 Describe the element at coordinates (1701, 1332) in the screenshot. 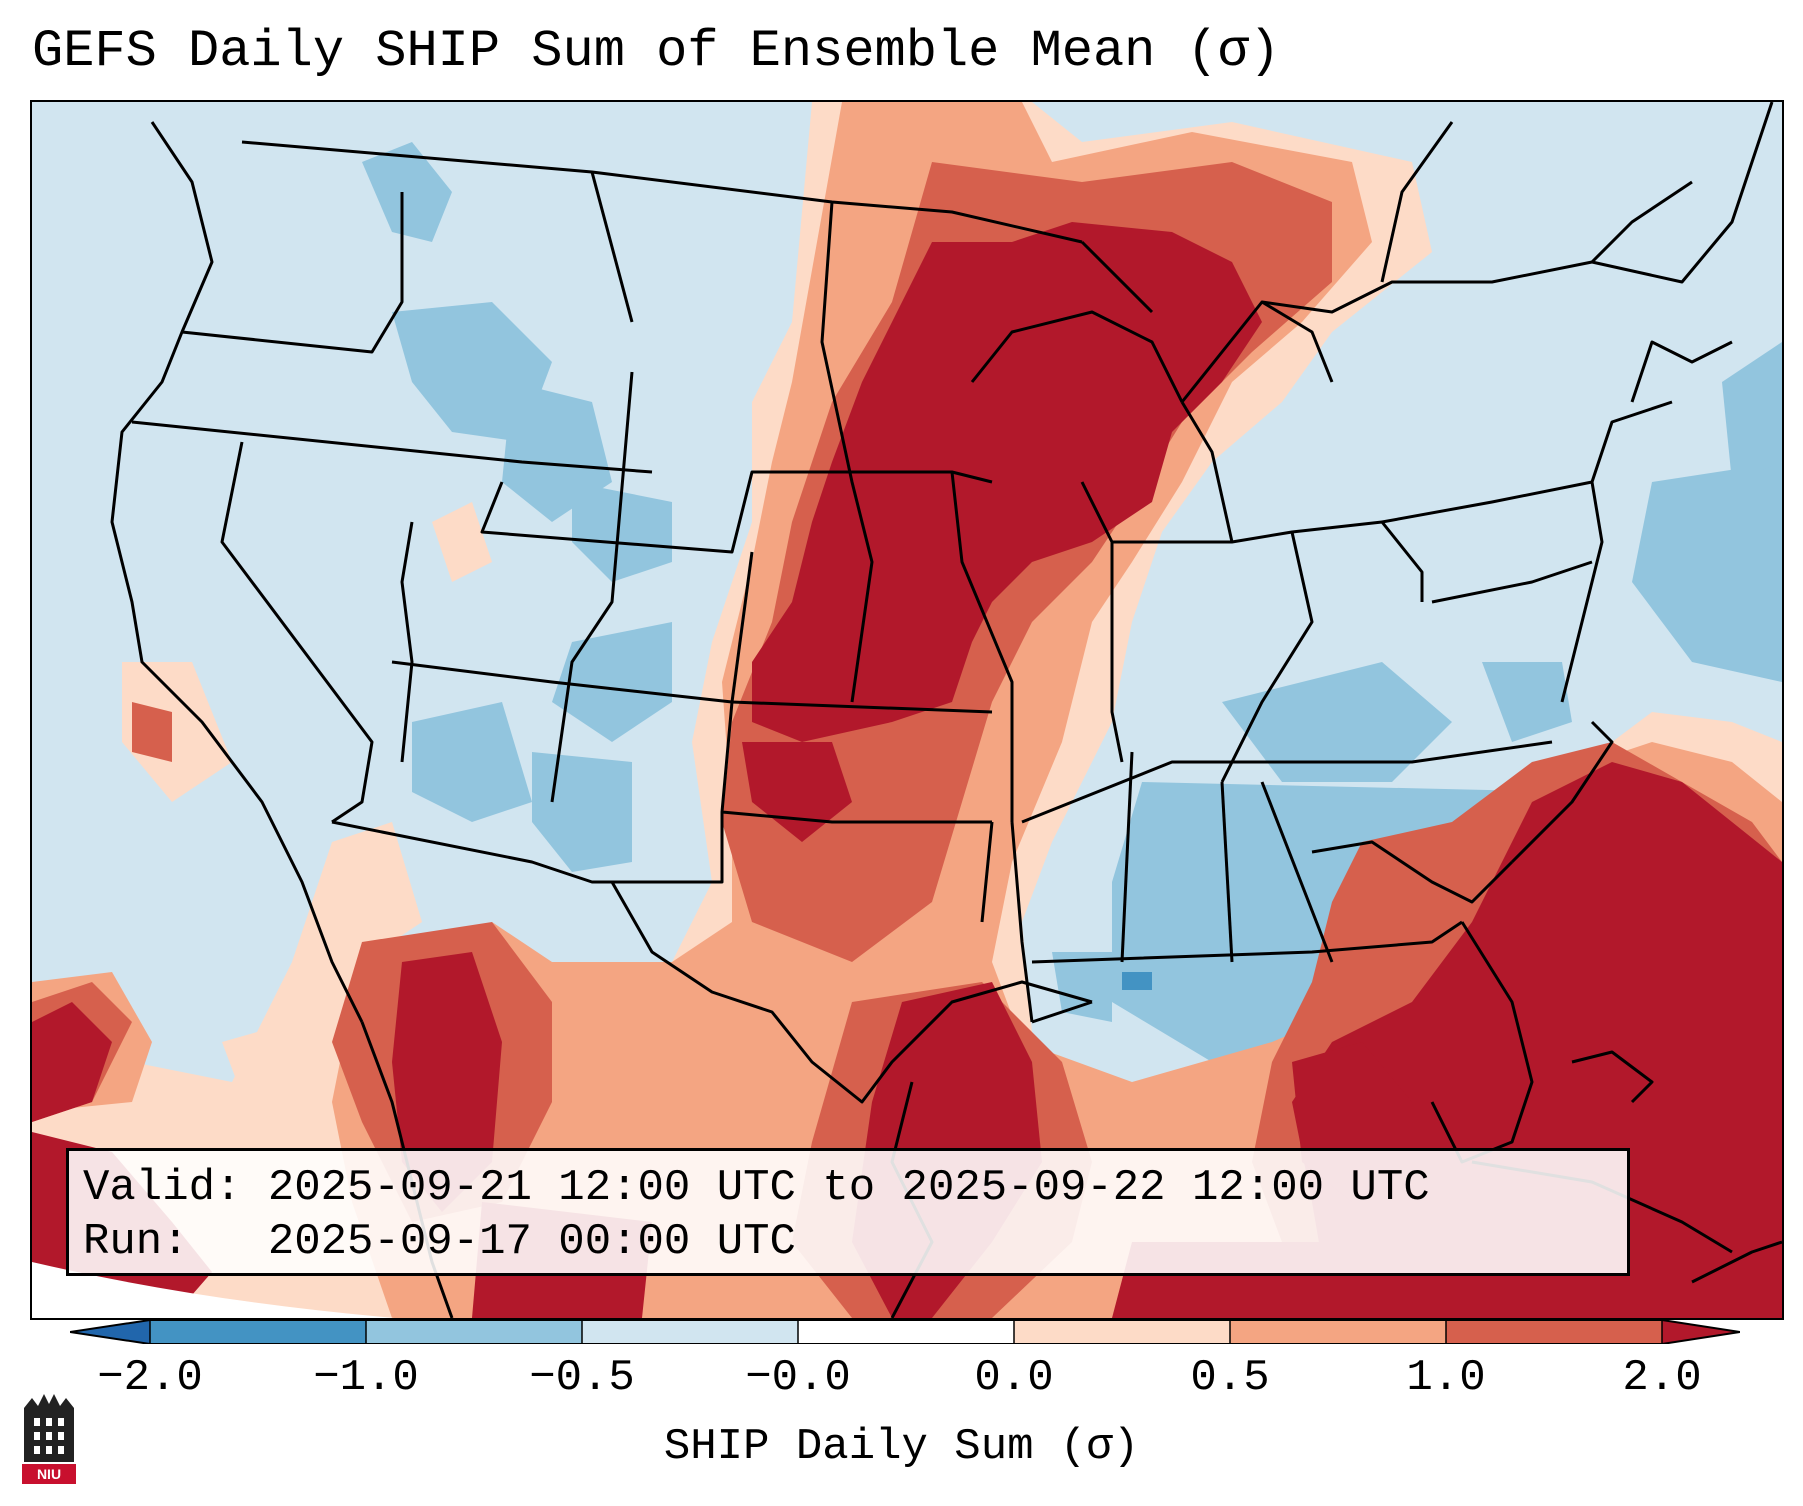

I see `colorbar-extend-high` at that location.